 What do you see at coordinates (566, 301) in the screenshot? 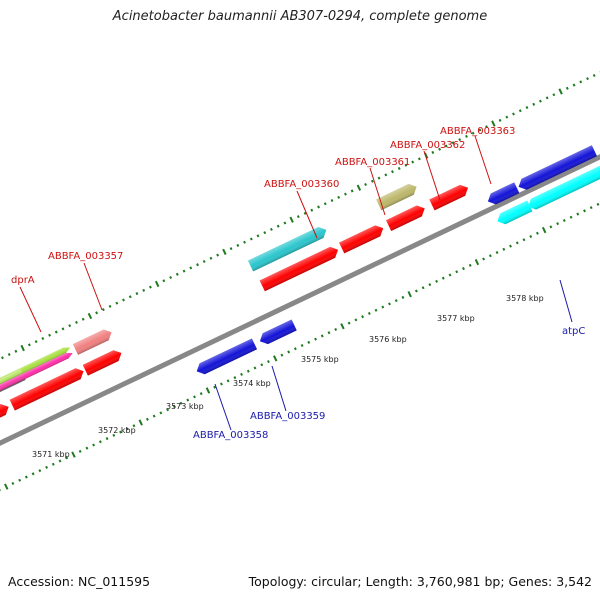
I see `leader-atpc` at bounding box center [566, 301].